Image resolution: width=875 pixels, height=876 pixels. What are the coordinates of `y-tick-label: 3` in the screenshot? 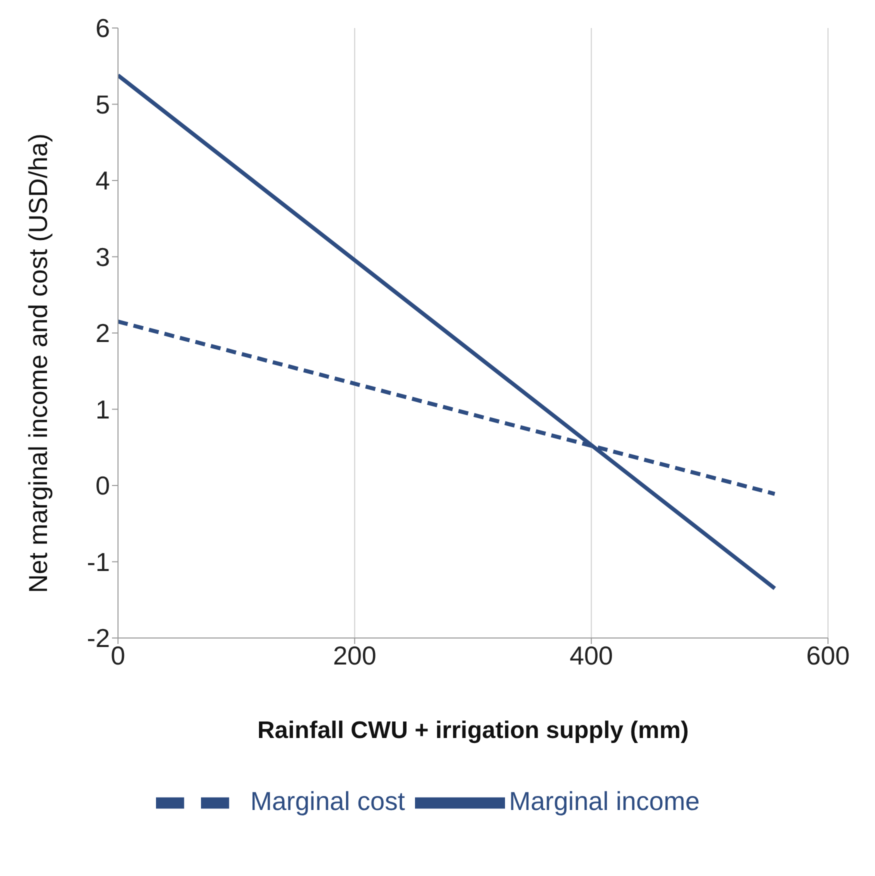 It's located at (103, 257).